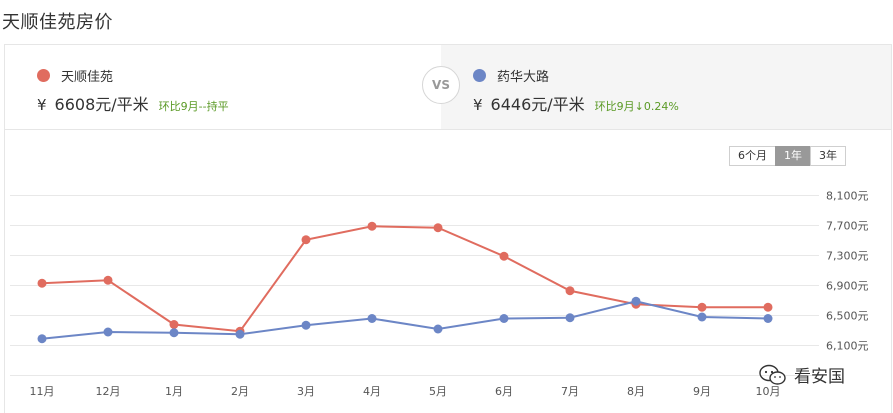 Image resolution: width=893 pixels, height=413 pixels. I want to click on left-price-line: ¥ 6608元/平米 环比9月--持平, so click(133, 103).